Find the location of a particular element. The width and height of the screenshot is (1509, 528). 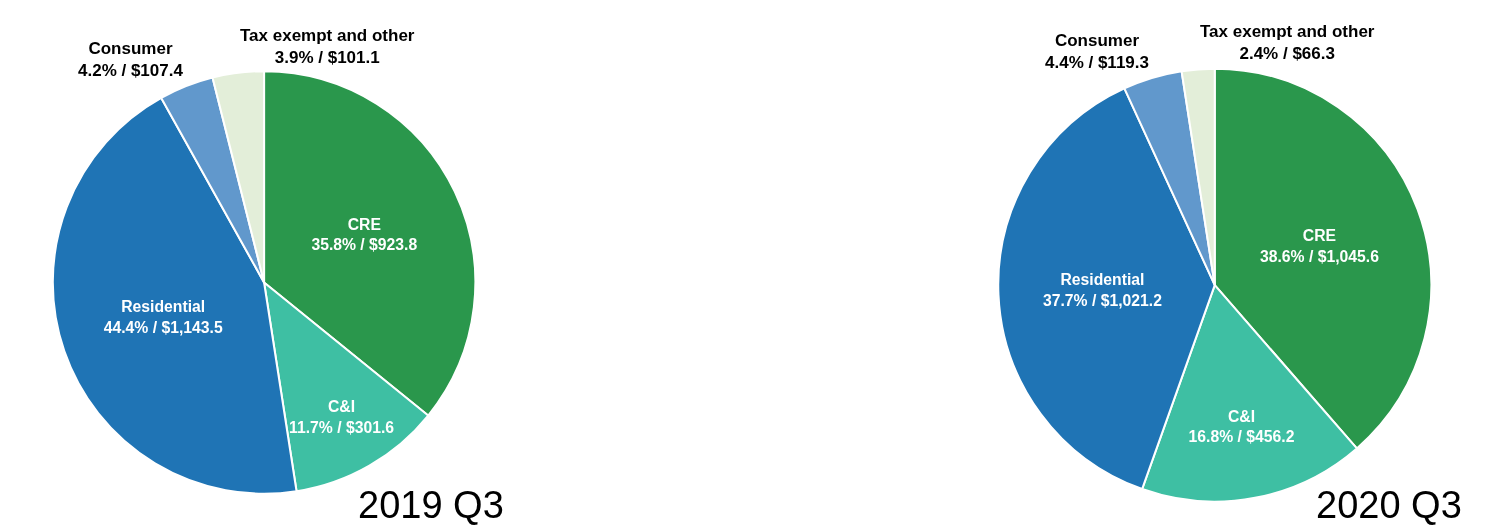

data-label: 11.7% / $301.6 is located at coordinates (342, 427).